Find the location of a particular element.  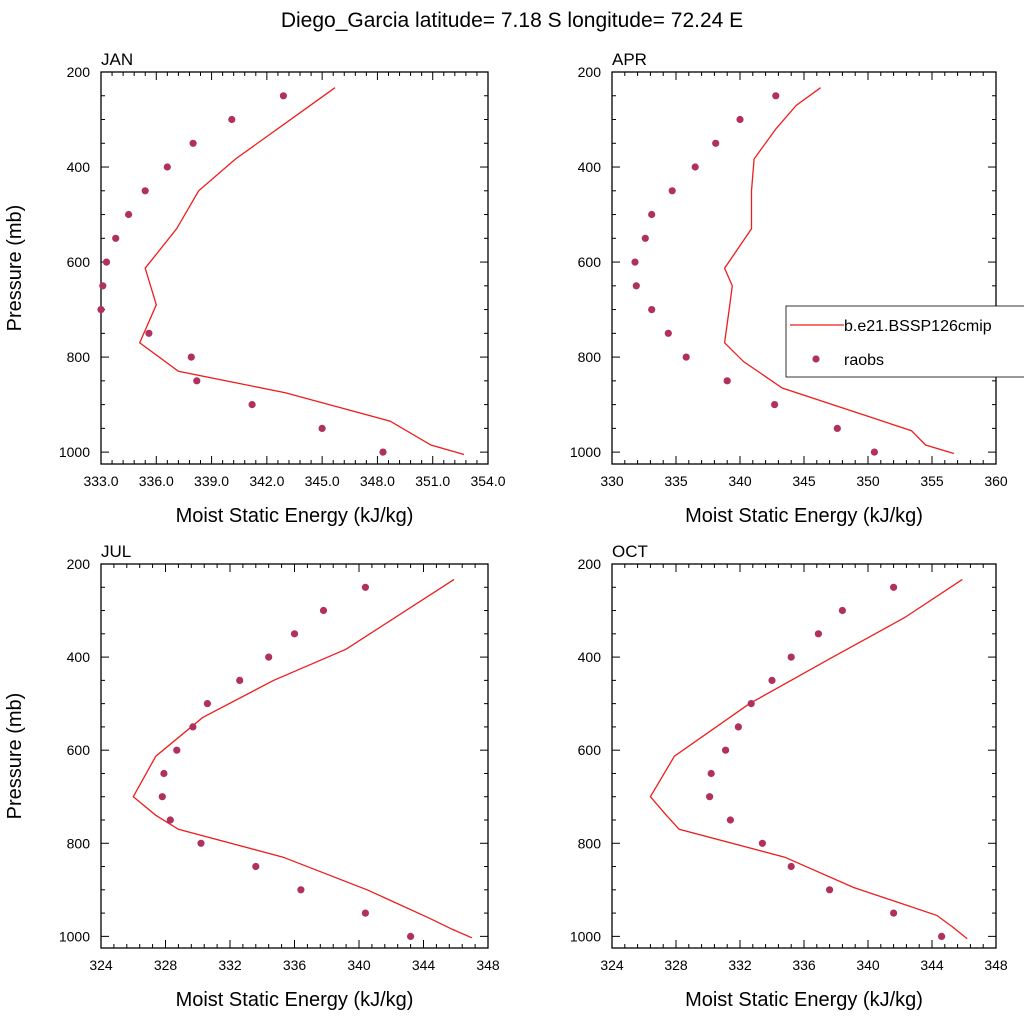

x-tick-label: 335 is located at coordinates (676, 481).